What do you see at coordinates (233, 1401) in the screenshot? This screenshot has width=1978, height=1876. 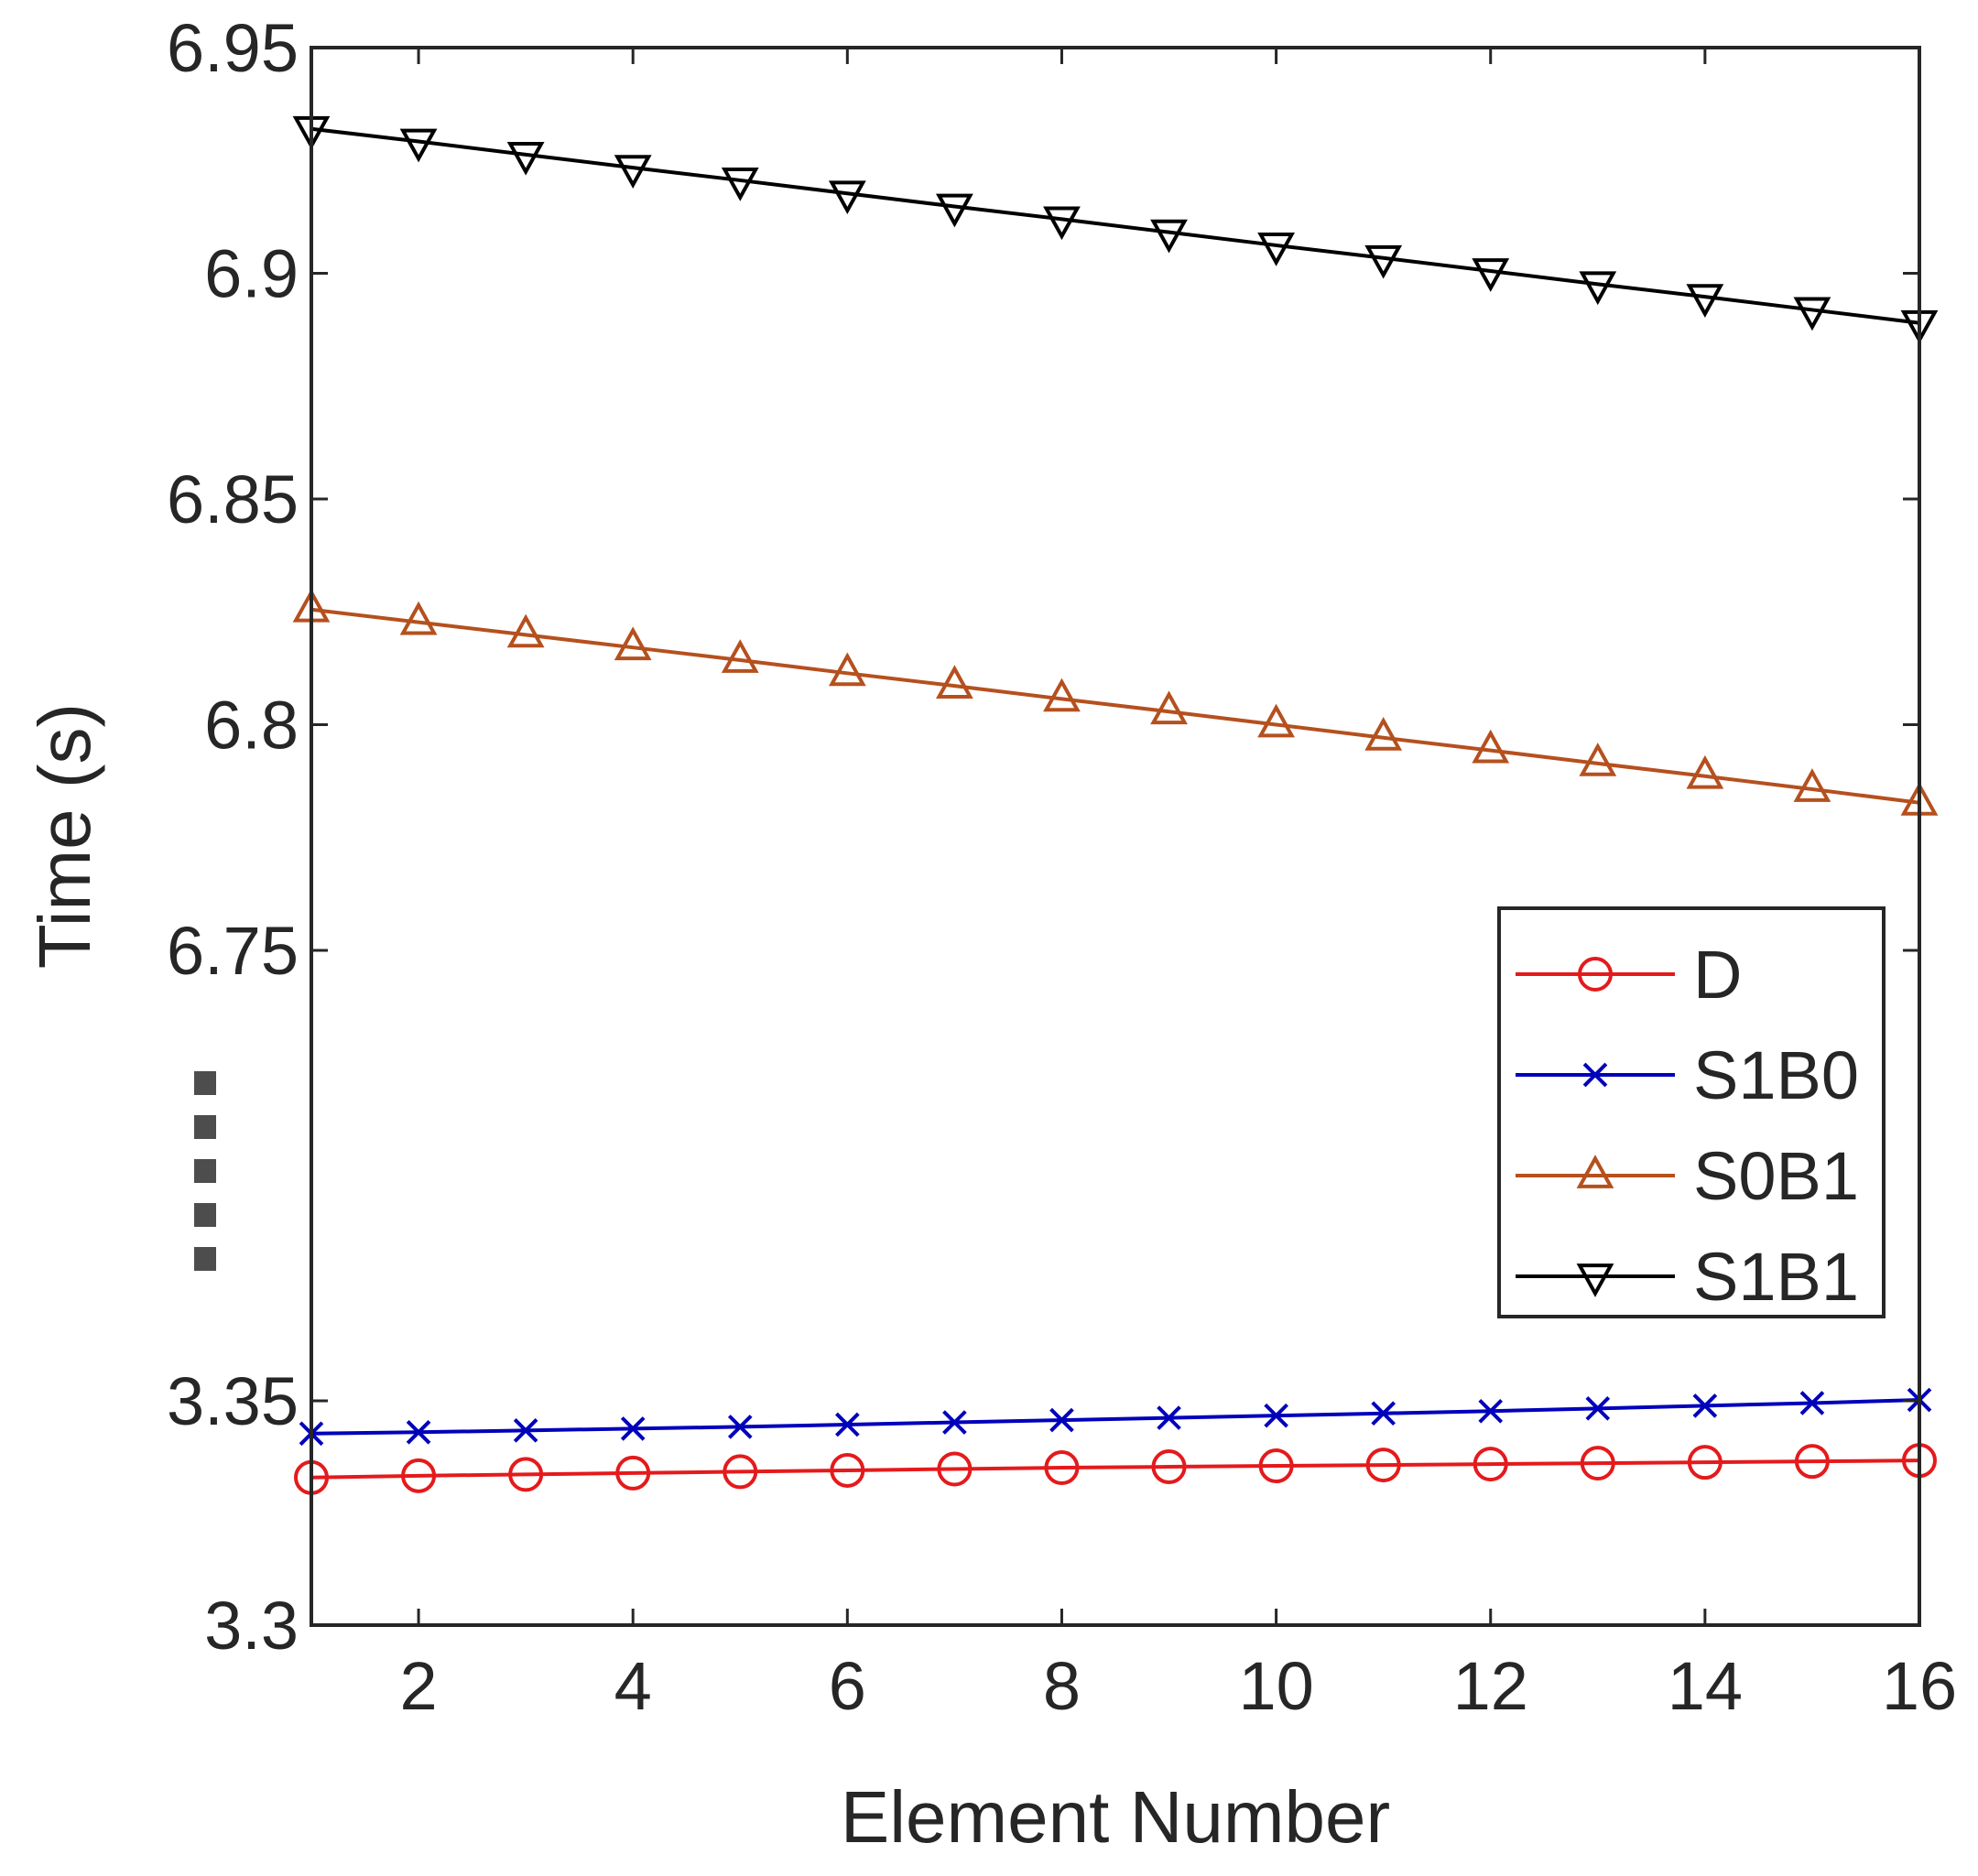 I see `y-tick-label: 3.35` at bounding box center [233, 1401].